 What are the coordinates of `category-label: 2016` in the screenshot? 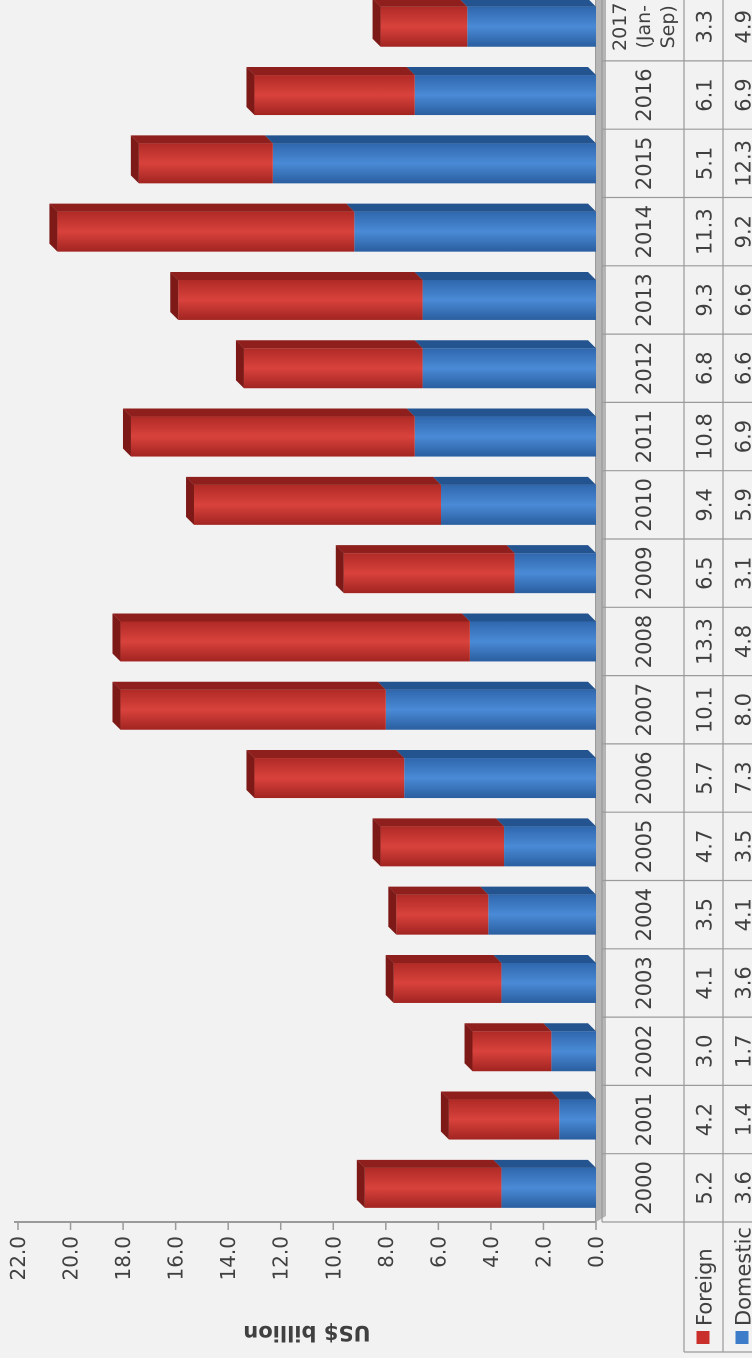 It's located at (644, 94).